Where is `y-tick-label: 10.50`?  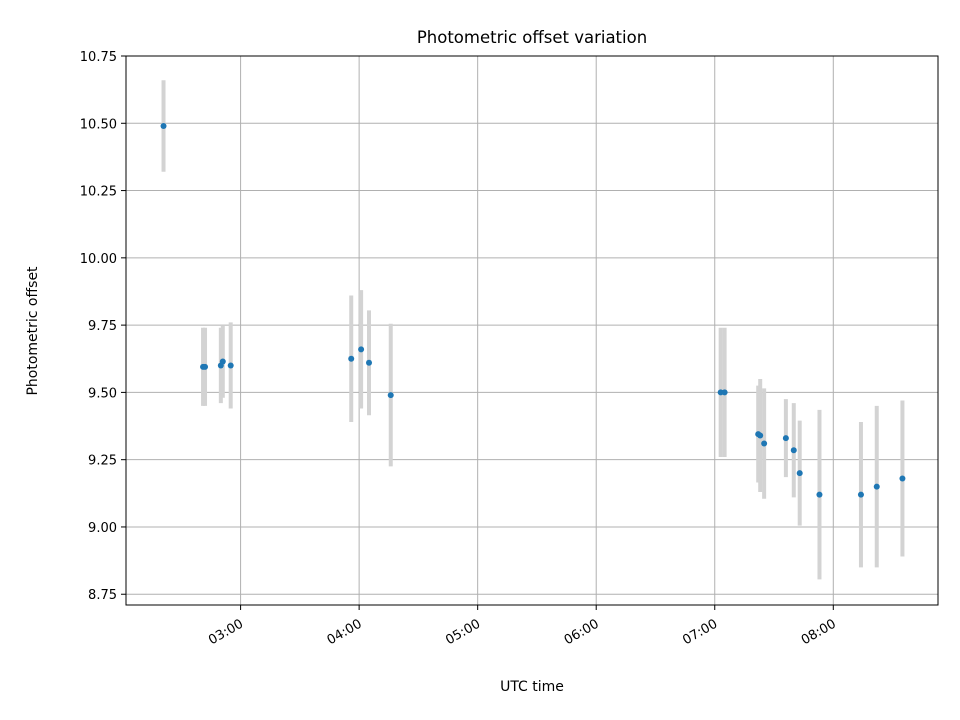
y-tick-label: 10.50 is located at coordinates (98, 124).